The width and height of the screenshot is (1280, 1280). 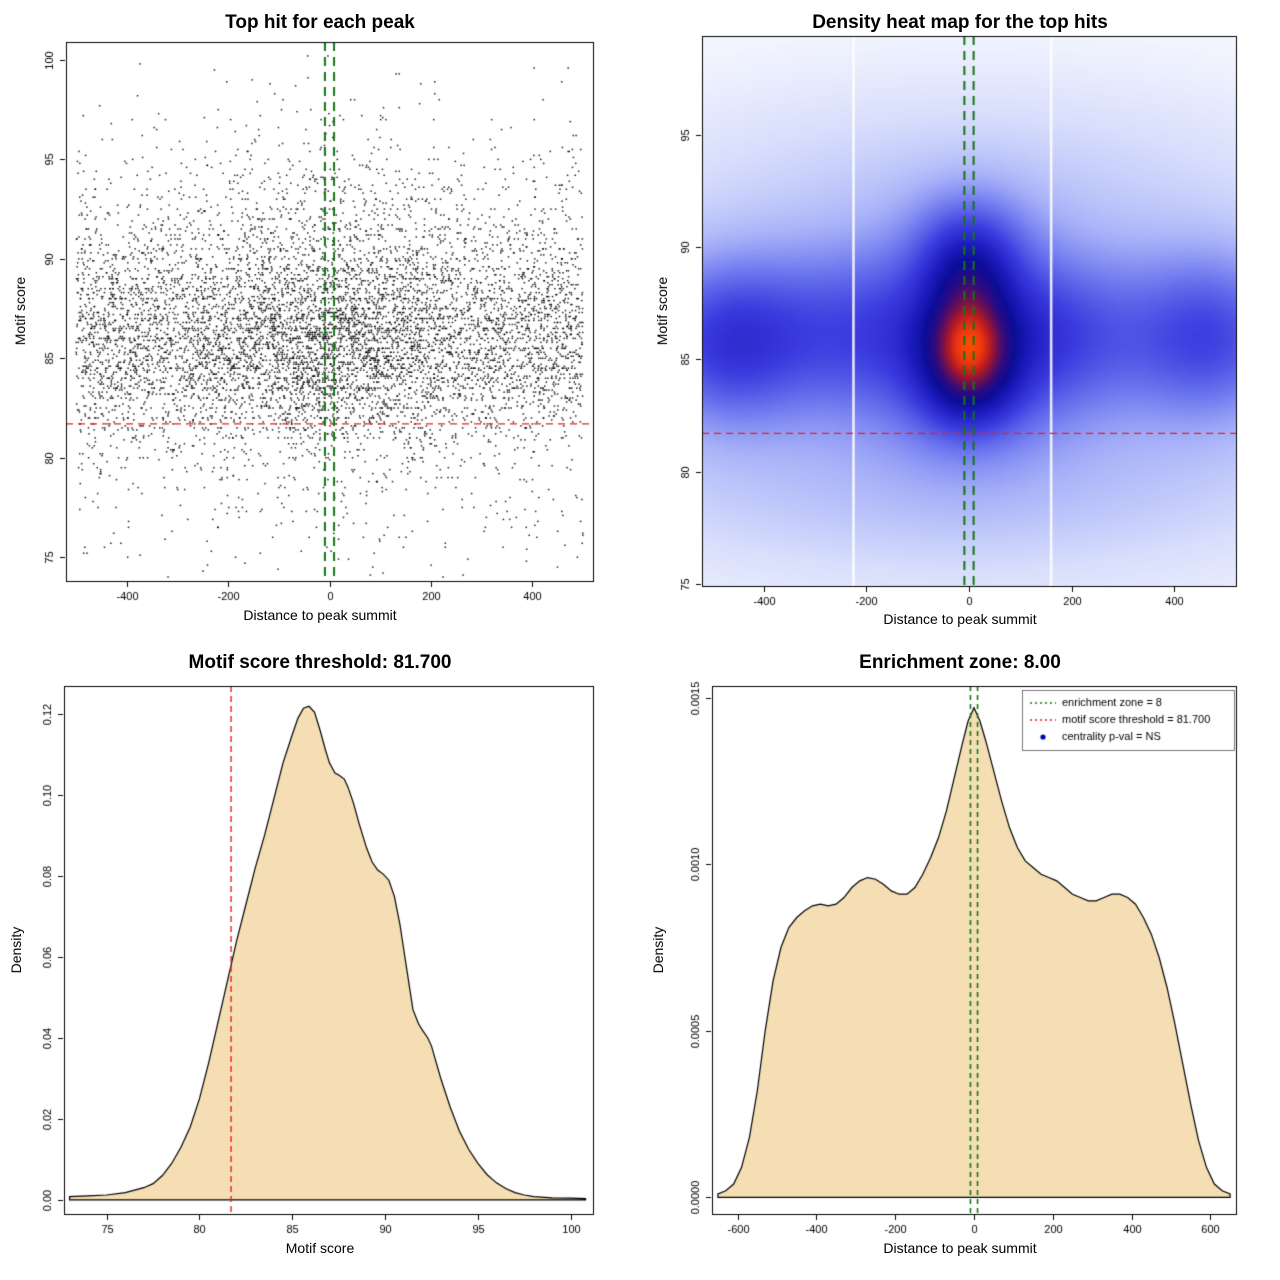 What do you see at coordinates (320, 662) in the screenshot?
I see `panel-title: Motif score threshold: 81.700` at bounding box center [320, 662].